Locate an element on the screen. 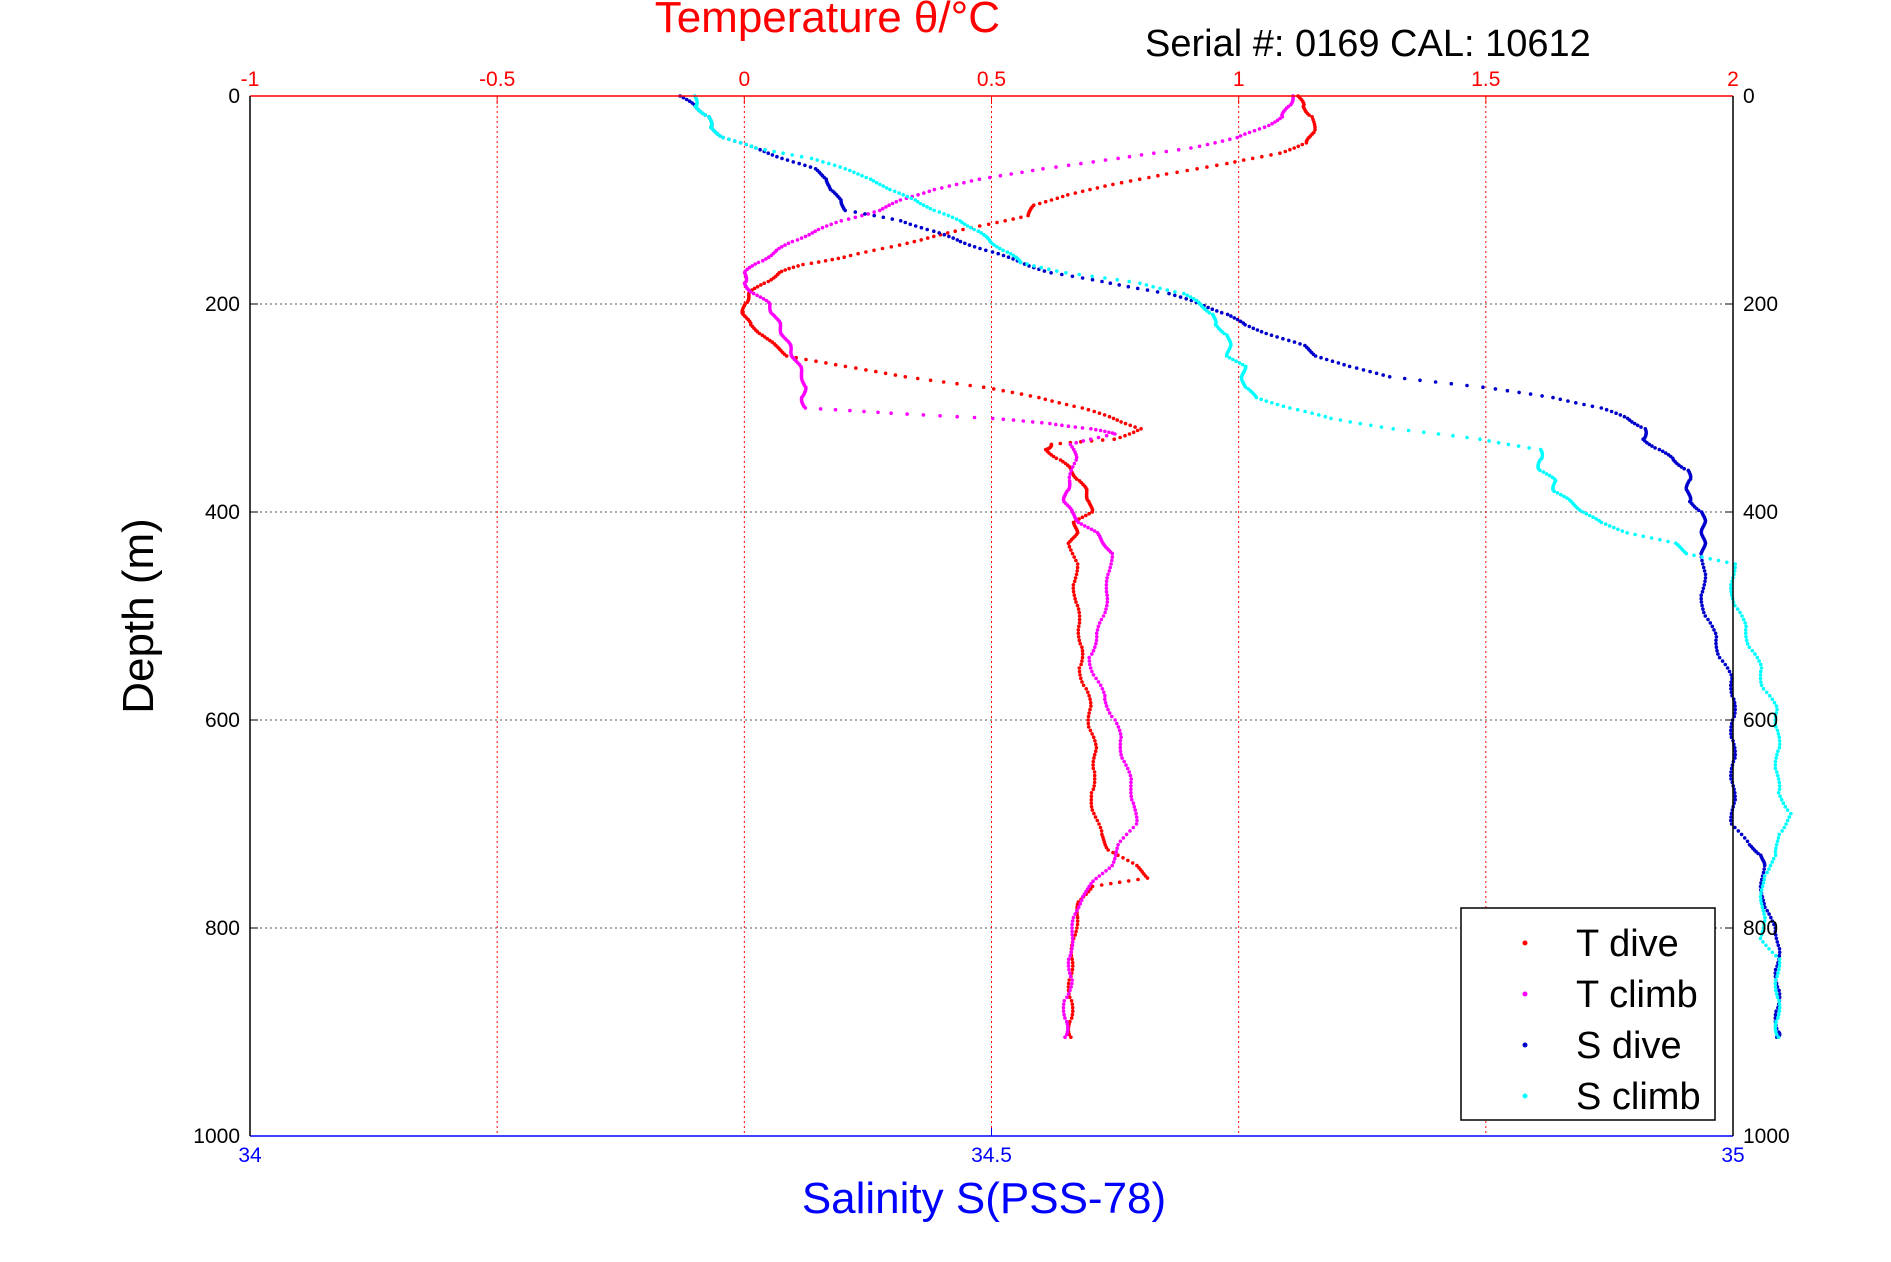 The image size is (1891, 1262). legend-box is located at coordinates (1588, 1014).